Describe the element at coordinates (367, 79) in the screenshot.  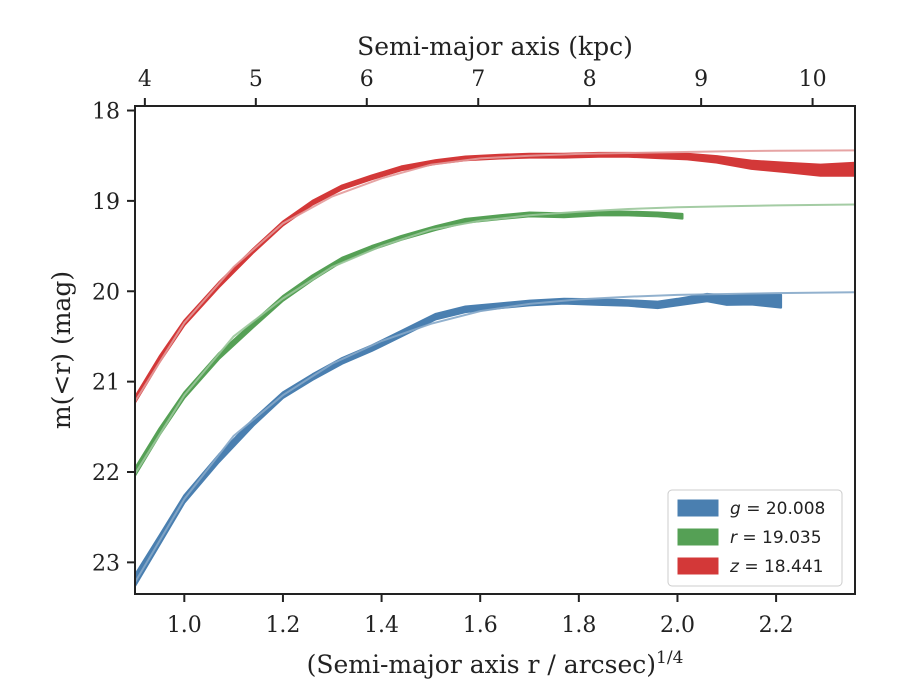
I see `top-tick-label: 6` at that location.